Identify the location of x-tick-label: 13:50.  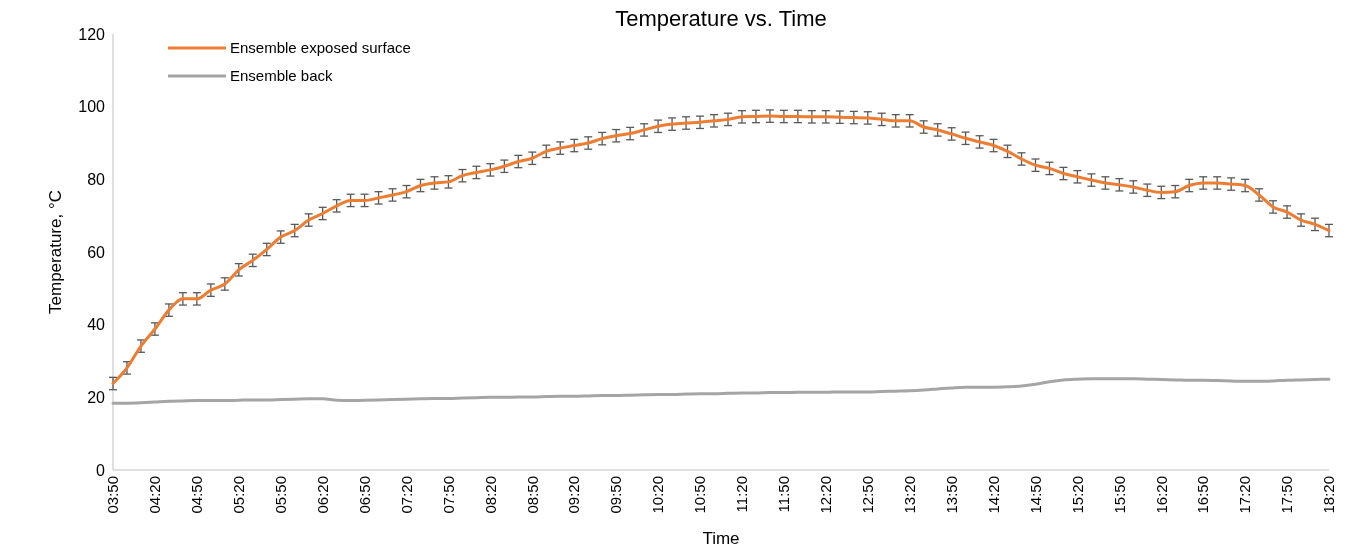
(951, 495).